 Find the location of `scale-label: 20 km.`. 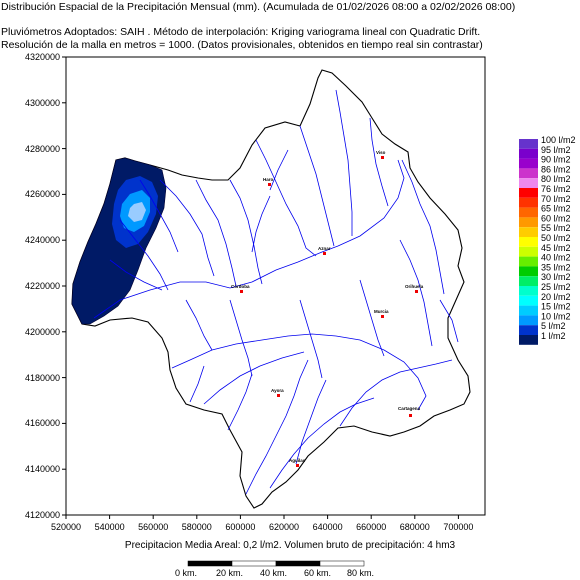

scale-label: 20 km. is located at coordinates (230, 573).